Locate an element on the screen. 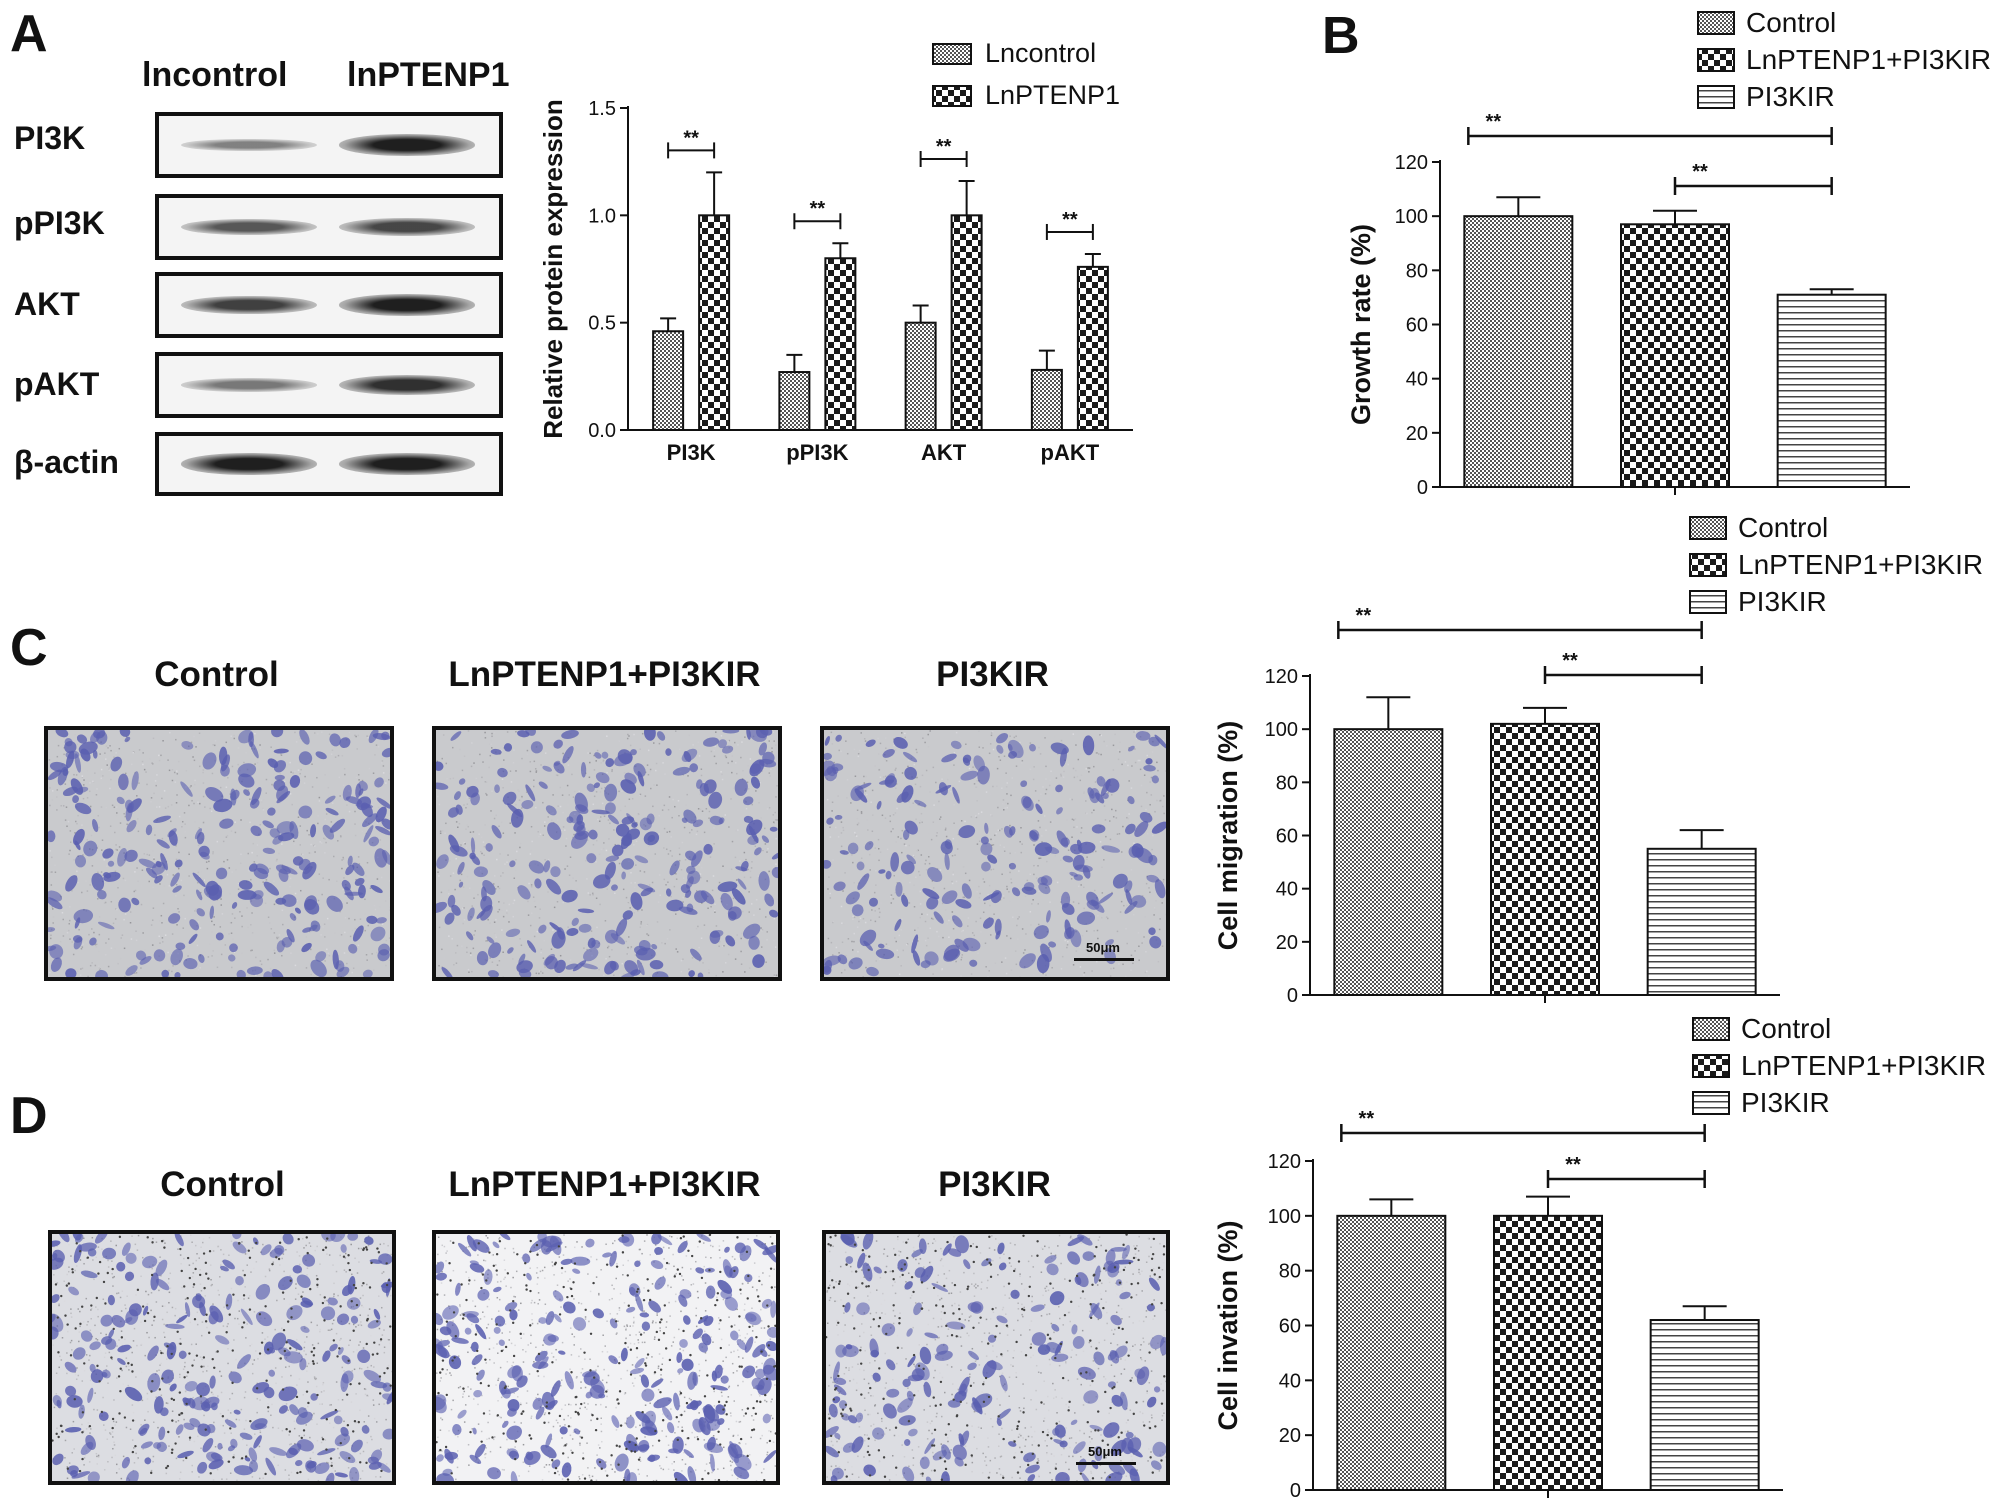 The height and width of the screenshot is (1501, 2008). bar is located at coordinates (1701, 921).